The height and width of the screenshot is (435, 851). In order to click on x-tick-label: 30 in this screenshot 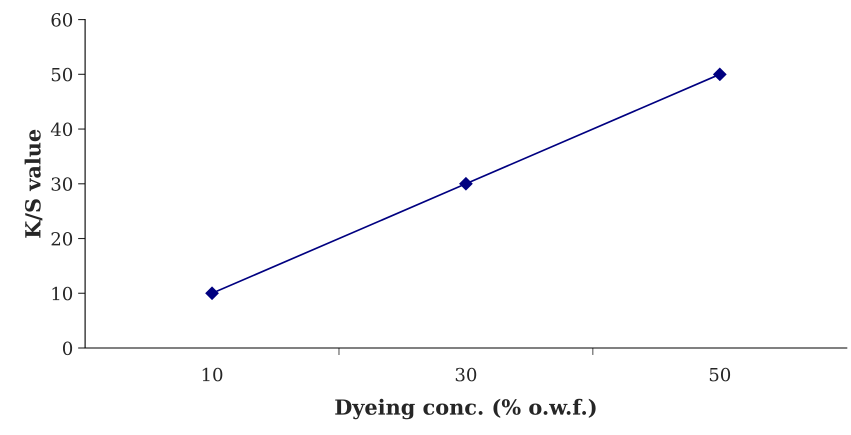, I will do `click(466, 375)`.